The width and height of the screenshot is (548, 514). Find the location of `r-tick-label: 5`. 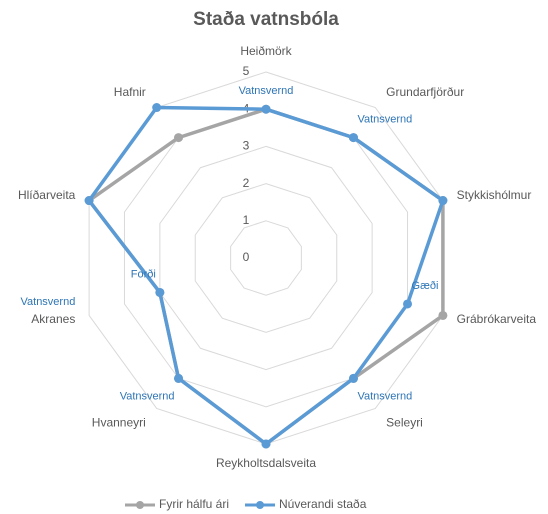

r-tick-label: 5 is located at coordinates (246, 71).